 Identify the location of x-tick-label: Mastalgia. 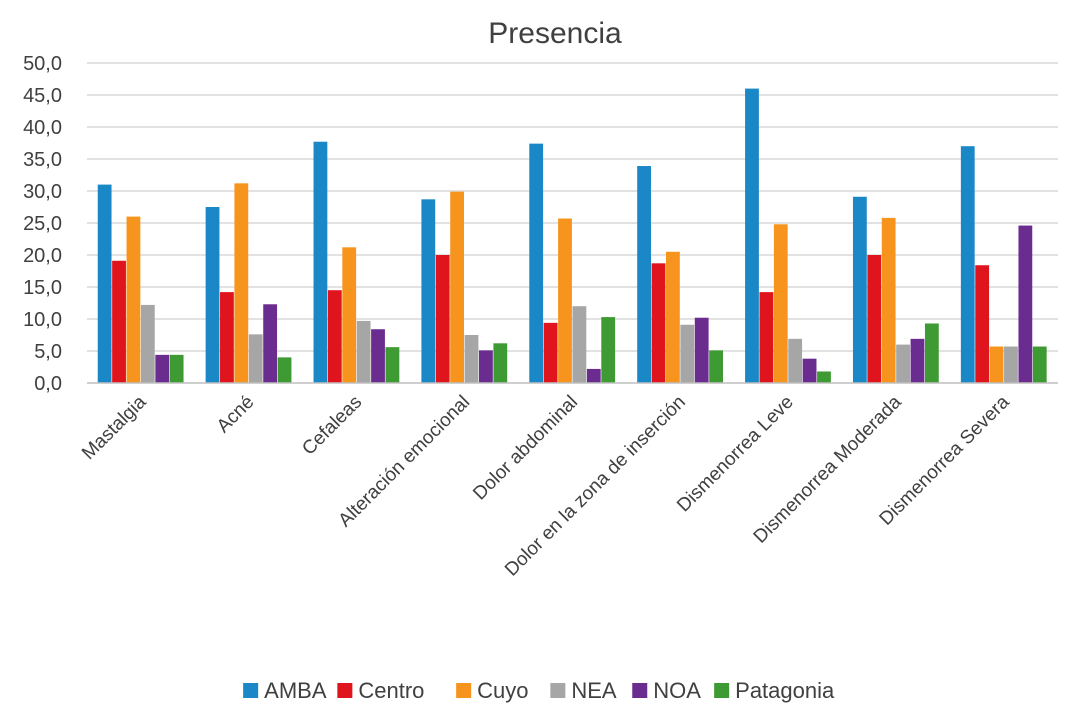
(114, 427).